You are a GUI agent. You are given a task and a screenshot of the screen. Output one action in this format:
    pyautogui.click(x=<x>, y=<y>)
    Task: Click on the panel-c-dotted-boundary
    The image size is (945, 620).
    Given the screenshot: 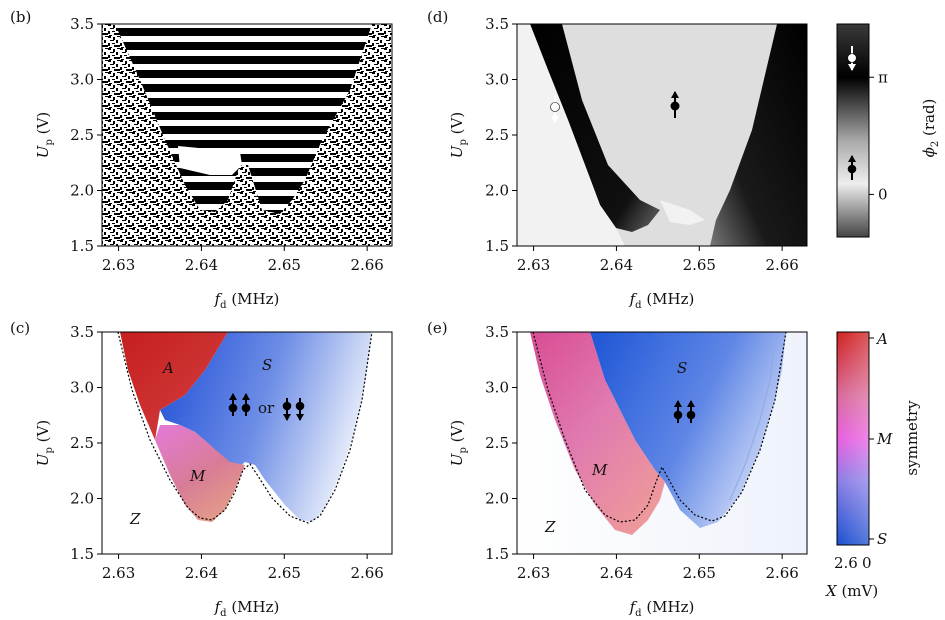 What is the action you would take?
    pyautogui.click(x=245, y=428)
    